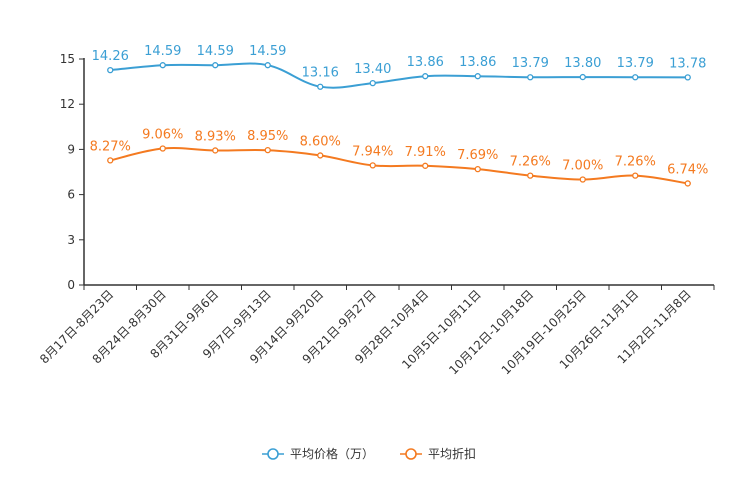 The image size is (744, 496). What do you see at coordinates (332, 453) in the screenshot?
I see `legend-label: 平均价格（万）` at bounding box center [332, 453].